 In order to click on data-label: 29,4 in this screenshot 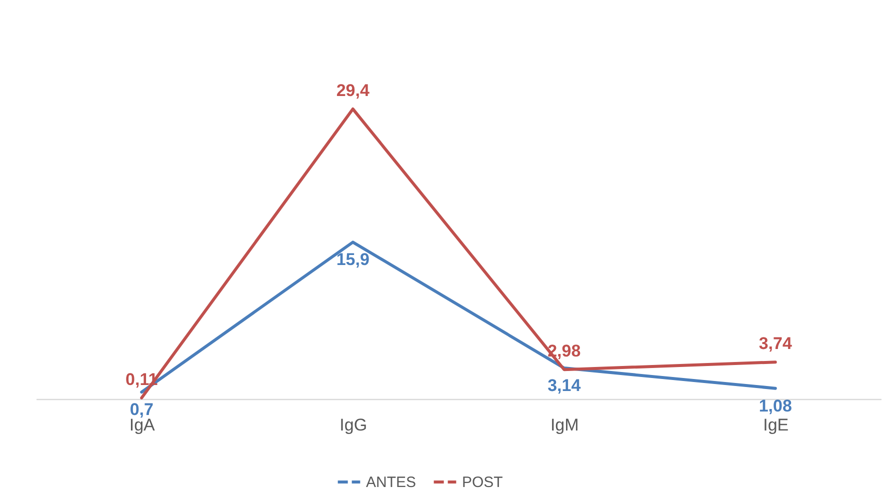, I will do `click(353, 90)`.